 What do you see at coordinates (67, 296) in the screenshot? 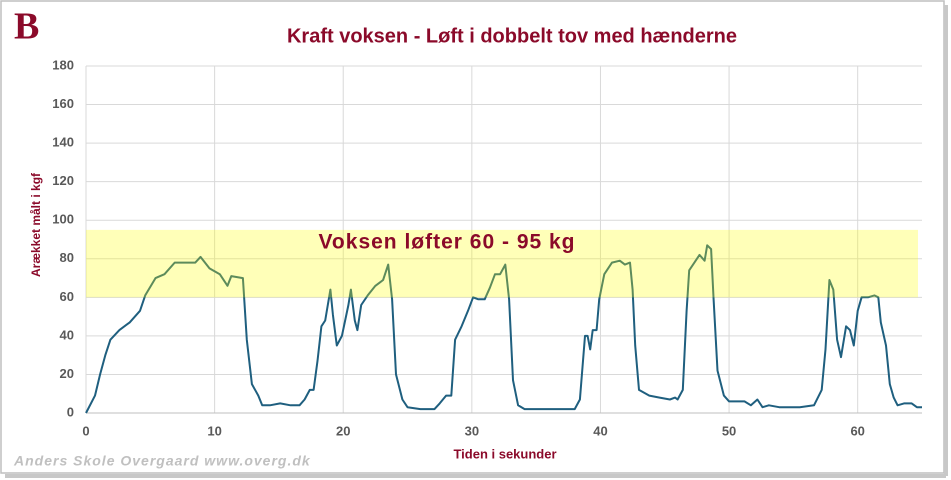
I see `y-tick-label: 60` at bounding box center [67, 296].